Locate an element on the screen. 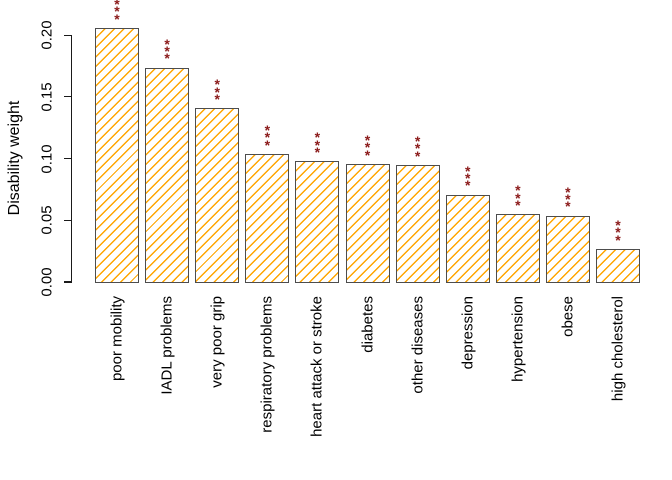 Image resolution: width=672 pixels, height=480 pixels. x-tick-label-wrap: very poor grip is located at coordinates (217, 342).